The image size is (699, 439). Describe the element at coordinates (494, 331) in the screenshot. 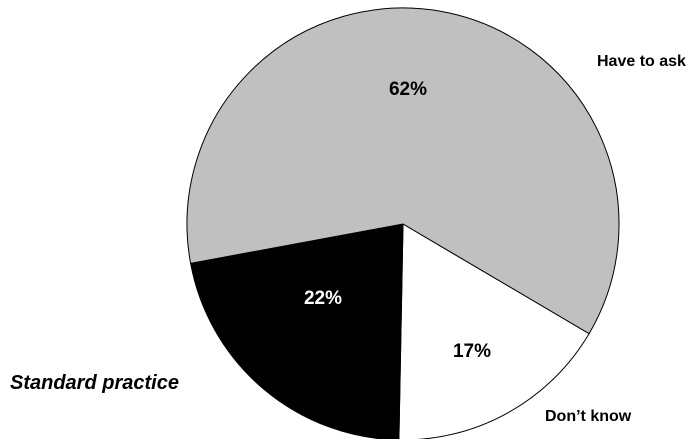

I see `slice-dont-know` at that location.